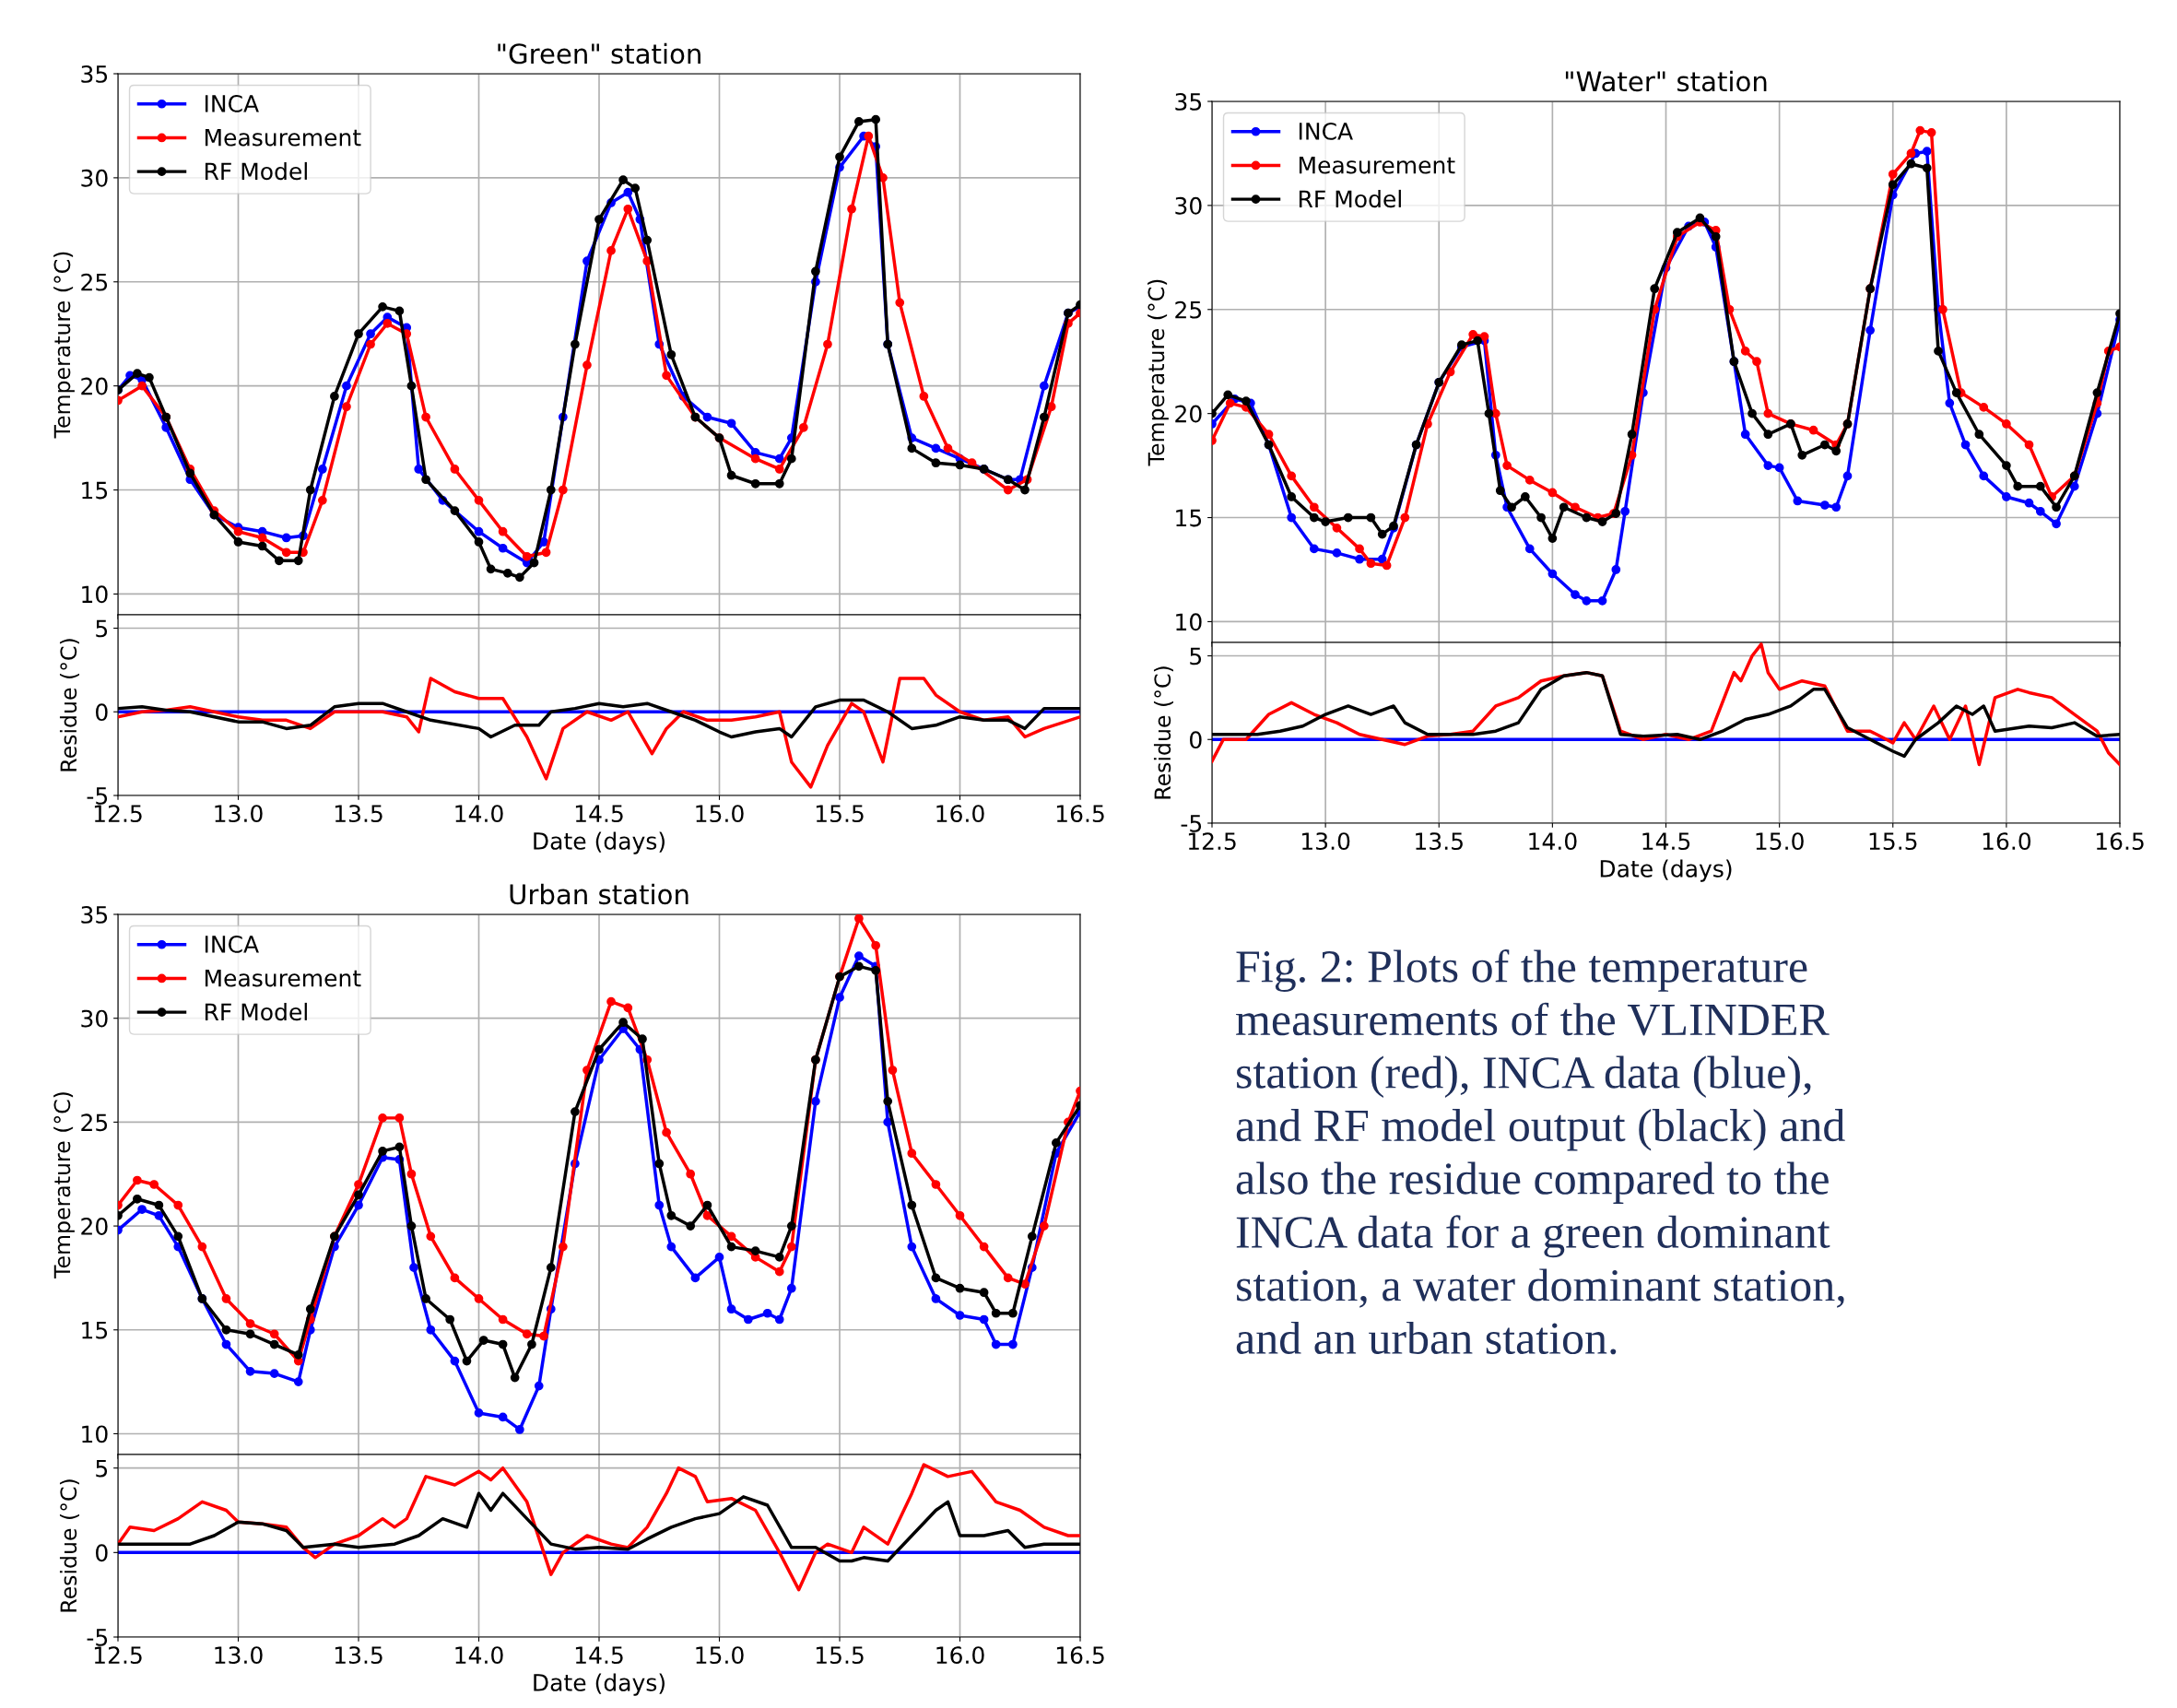  Describe the element at coordinates (599, 894) in the screenshot. I see `chart-title: Urban station` at that location.